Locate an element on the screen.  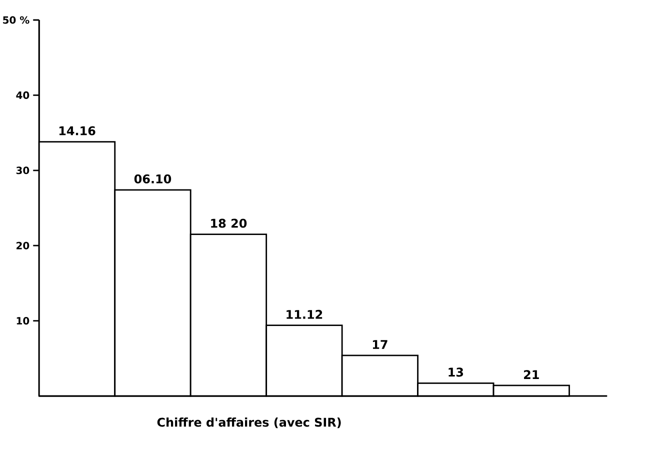
y-tick-label: 20 is located at coordinates (23, 246).